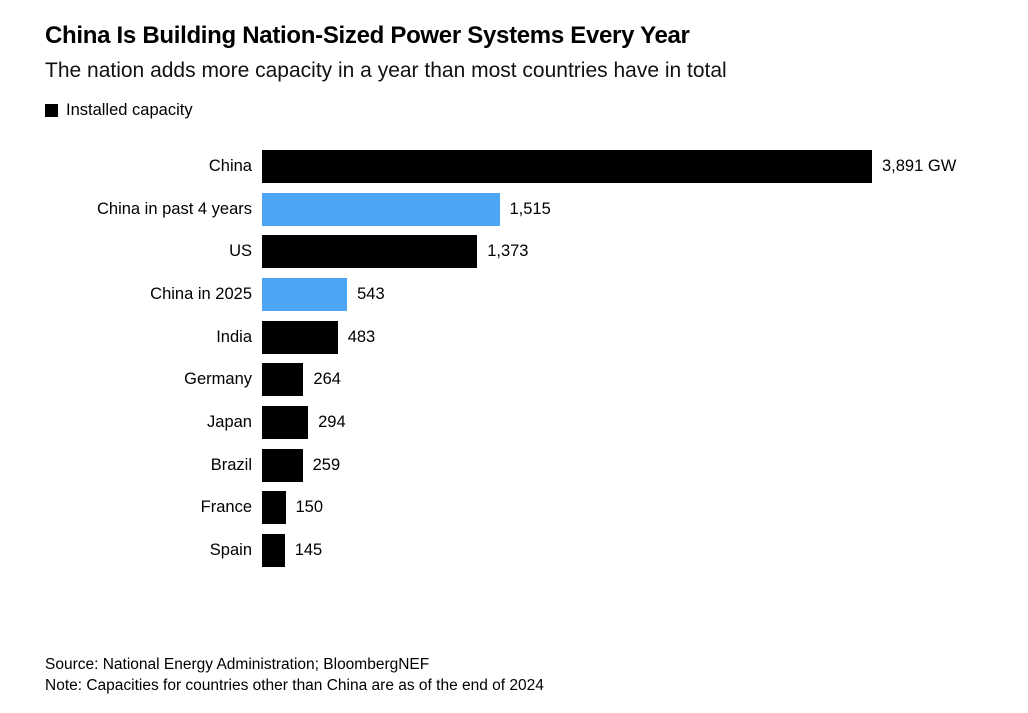  What do you see at coordinates (230, 165) in the screenshot?
I see `category-label: China` at bounding box center [230, 165].